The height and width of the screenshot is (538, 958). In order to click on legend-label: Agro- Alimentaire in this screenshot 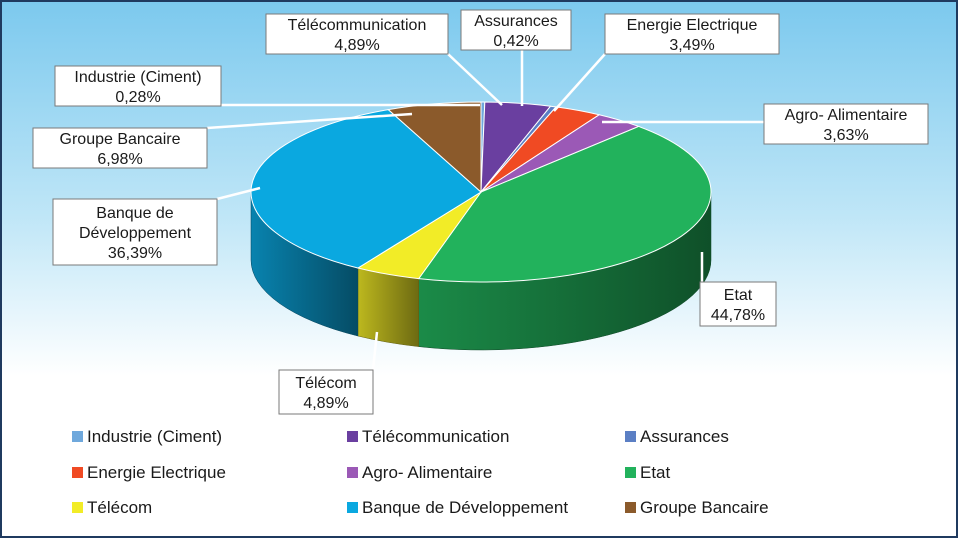, I will do `click(427, 472)`.